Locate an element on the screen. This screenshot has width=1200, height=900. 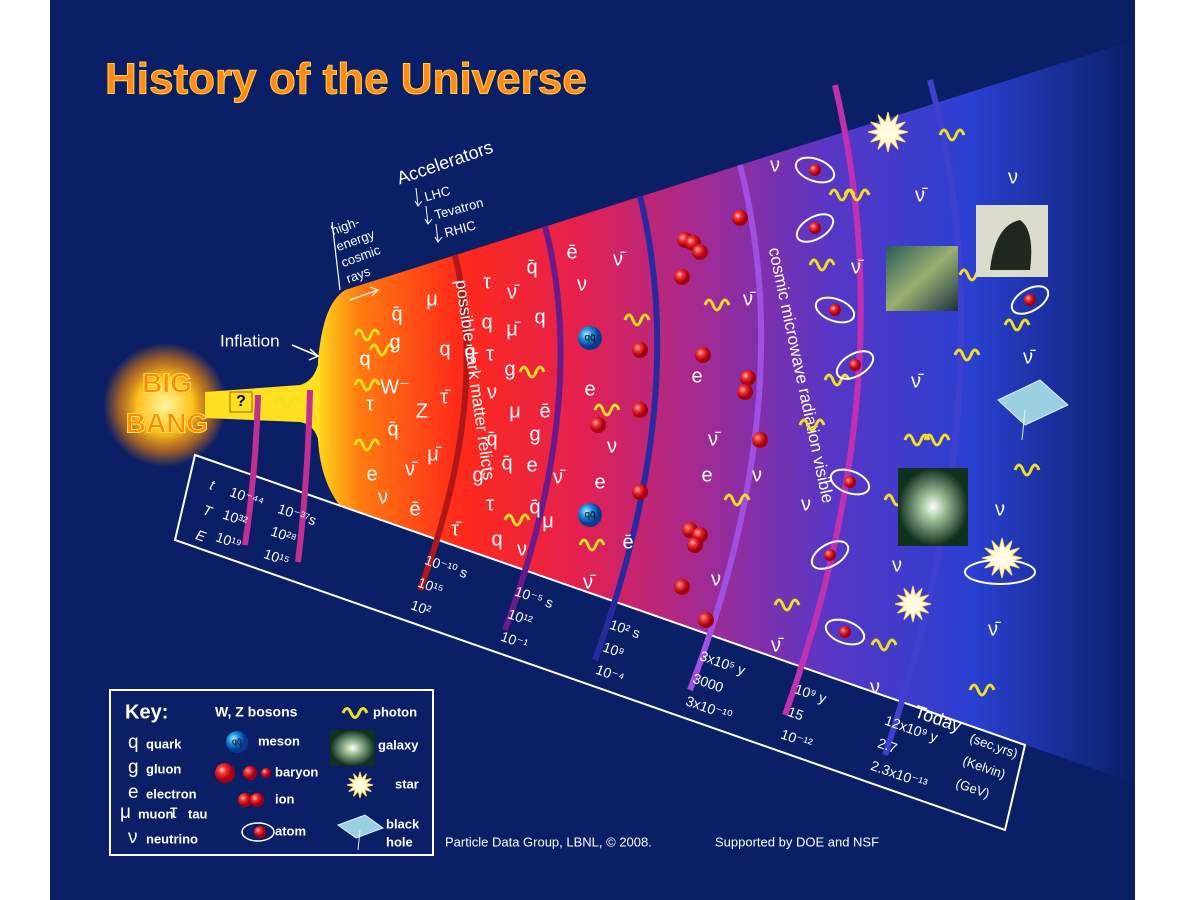
particle: τ is located at coordinates (490, 354).